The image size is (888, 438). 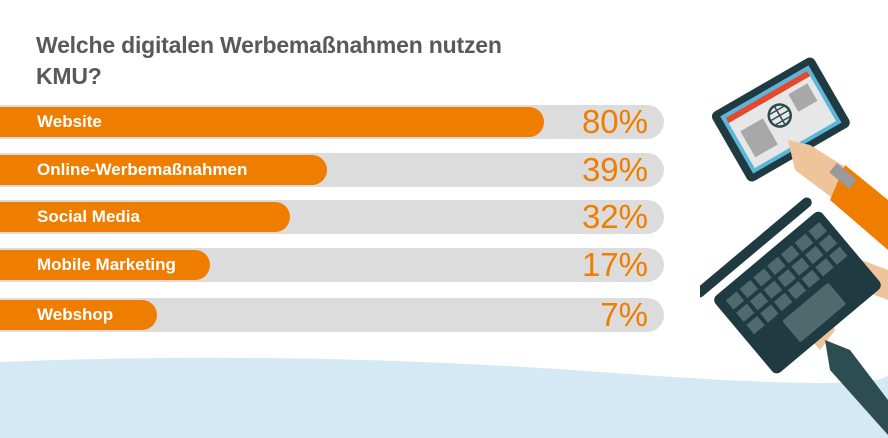 I want to click on value-label: 7%, so click(x=624, y=314).